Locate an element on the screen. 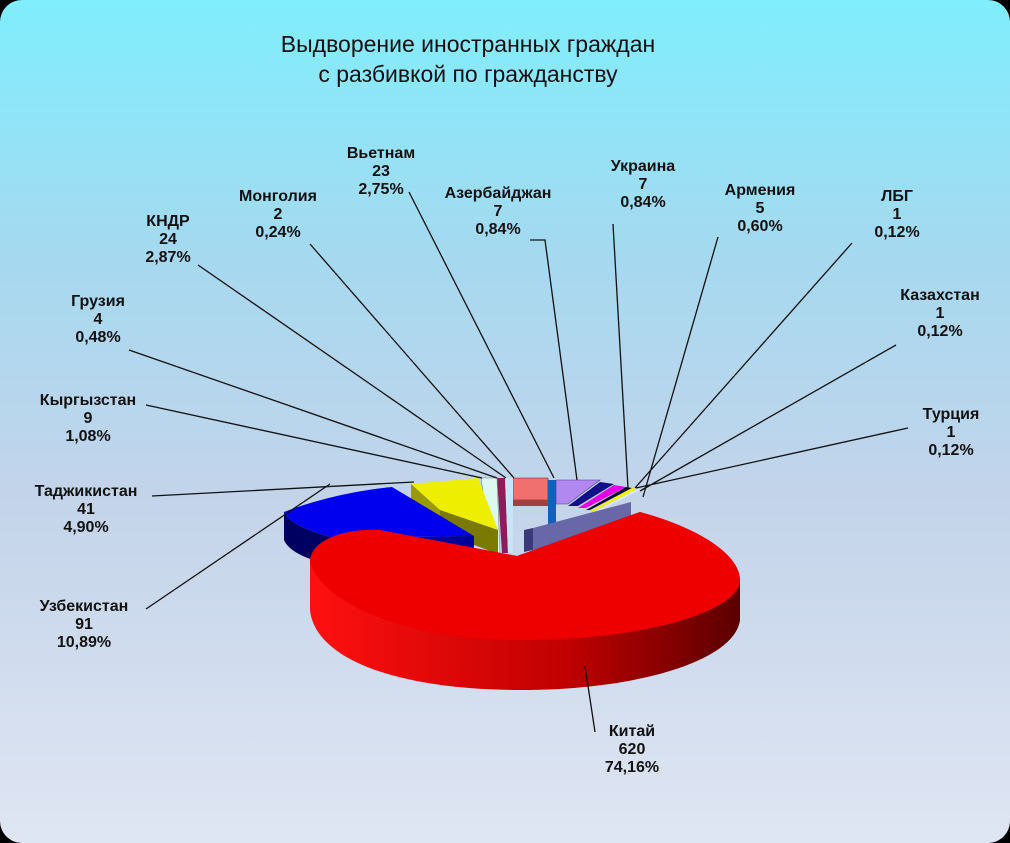 The image size is (1010, 843). pie-slice-armenia is located at coordinates (602, 496).